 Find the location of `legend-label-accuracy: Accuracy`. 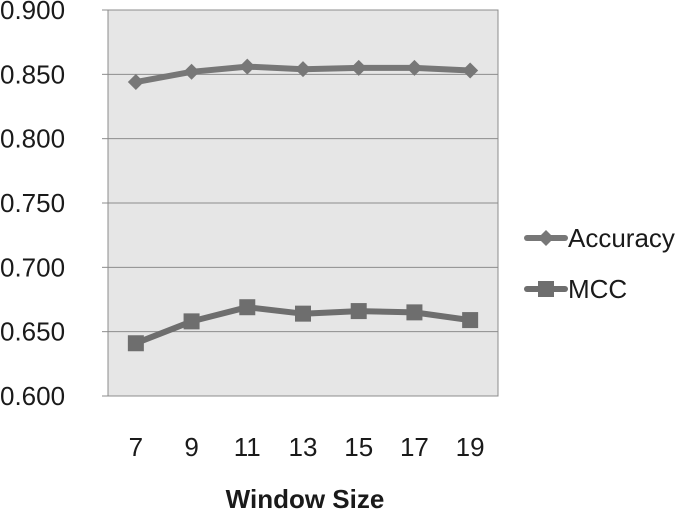

legend-label-accuracy: Accuracy is located at coordinates (621, 238).